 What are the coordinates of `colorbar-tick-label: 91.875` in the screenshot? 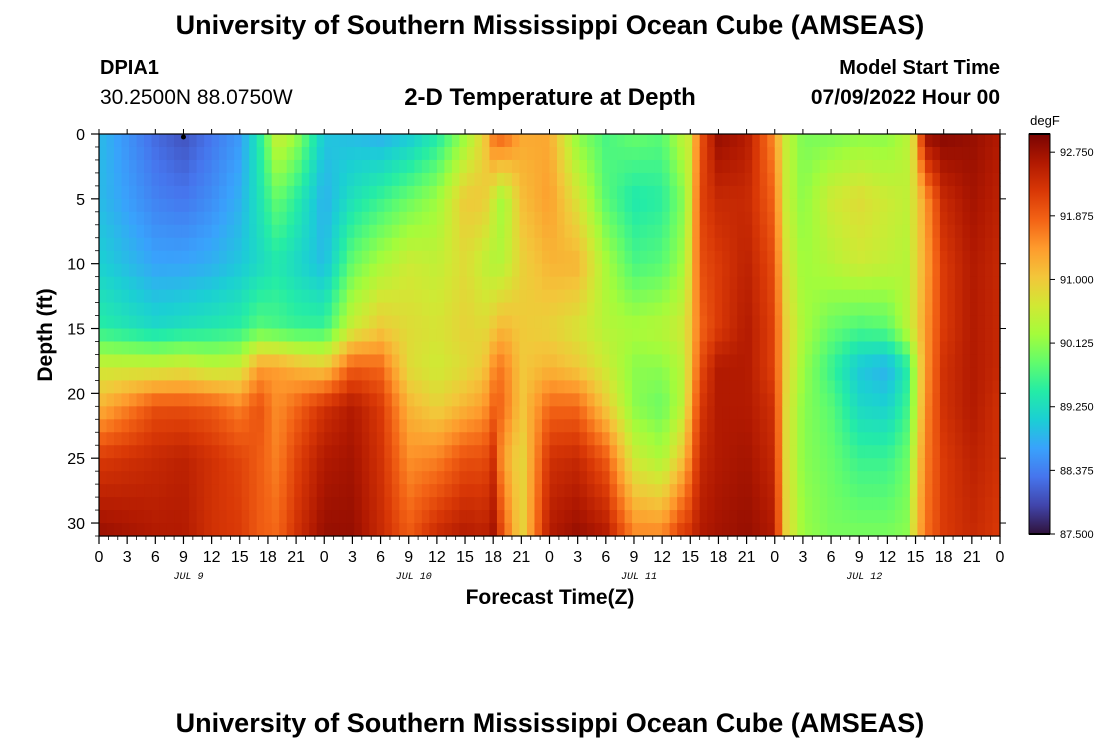 It's located at (1077, 217).